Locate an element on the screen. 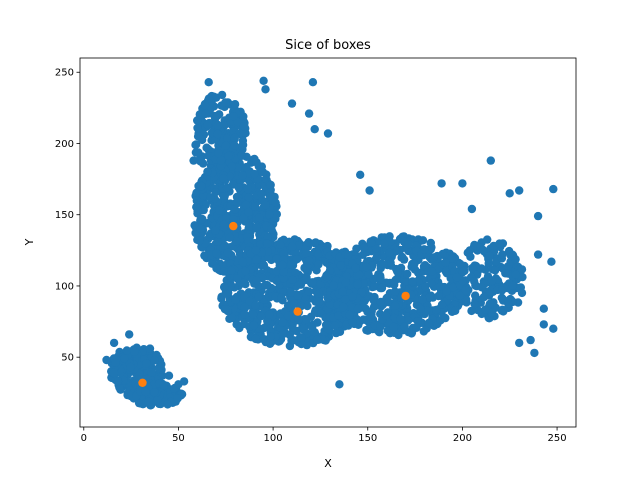 The image size is (640, 485). x-tick-label: 200 is located at coordinates (462, 438).